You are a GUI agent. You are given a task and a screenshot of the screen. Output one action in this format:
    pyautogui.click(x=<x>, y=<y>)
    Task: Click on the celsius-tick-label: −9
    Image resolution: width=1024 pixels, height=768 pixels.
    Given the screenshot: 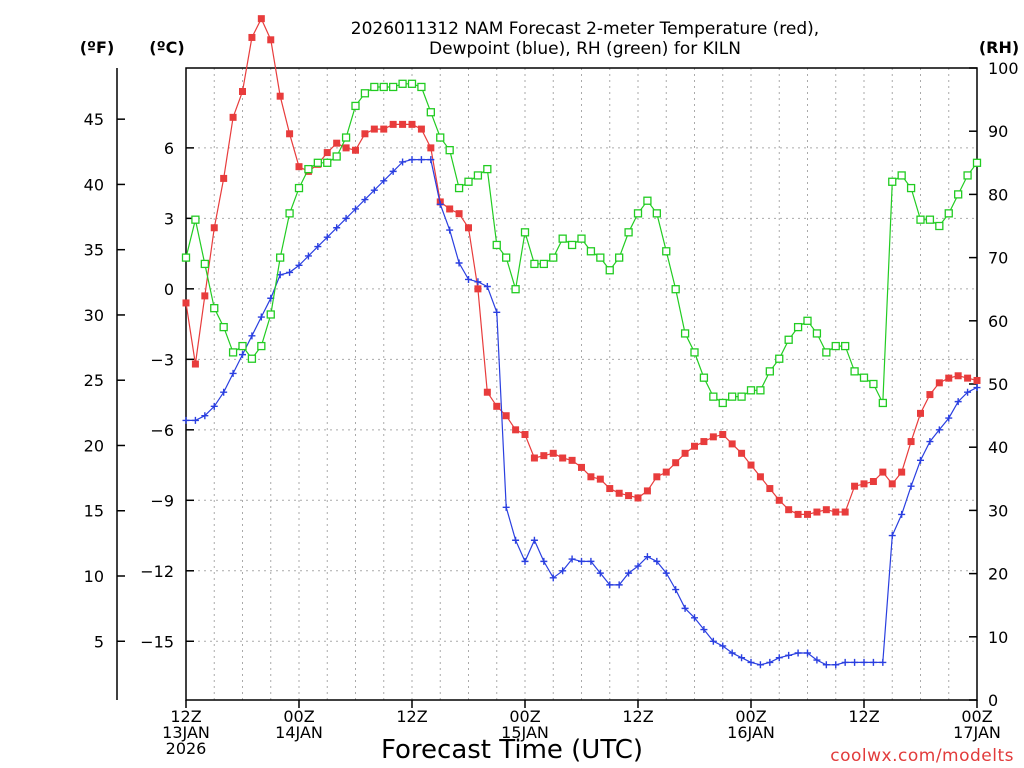 What is the action you would take?
    pyautogui.click(x=162, y=500)
    